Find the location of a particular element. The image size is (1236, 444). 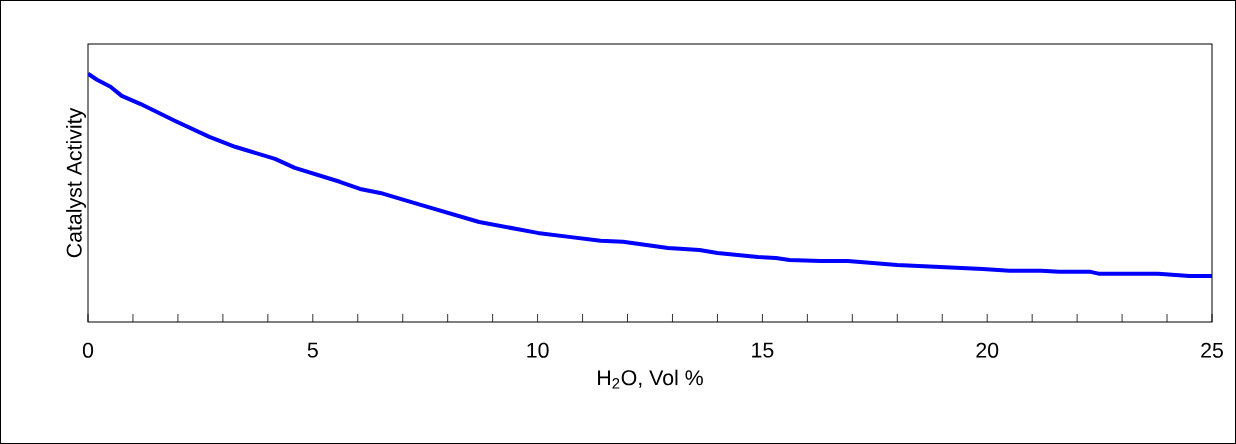

y-axis-title: Catalyst Activity is located at coordinates (76, 182).